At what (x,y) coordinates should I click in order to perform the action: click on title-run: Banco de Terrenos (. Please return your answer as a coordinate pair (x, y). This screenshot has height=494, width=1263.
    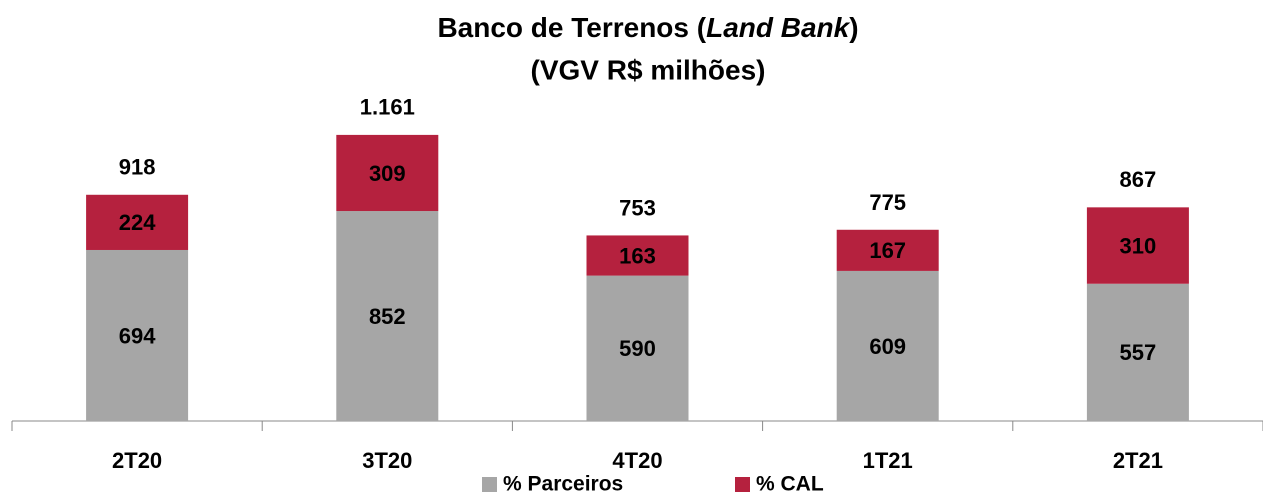
    Looking at the image, I should click on (571, 27).